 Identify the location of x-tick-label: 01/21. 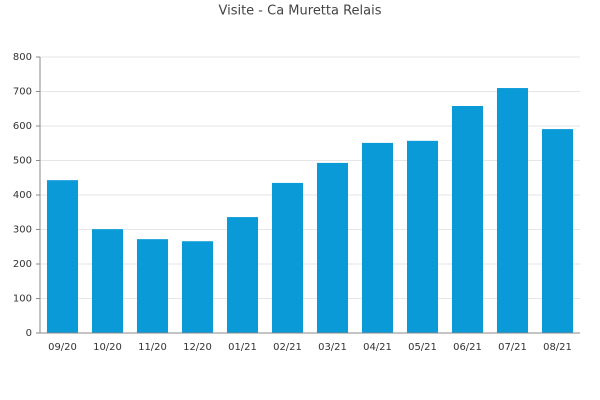
(242, 347).